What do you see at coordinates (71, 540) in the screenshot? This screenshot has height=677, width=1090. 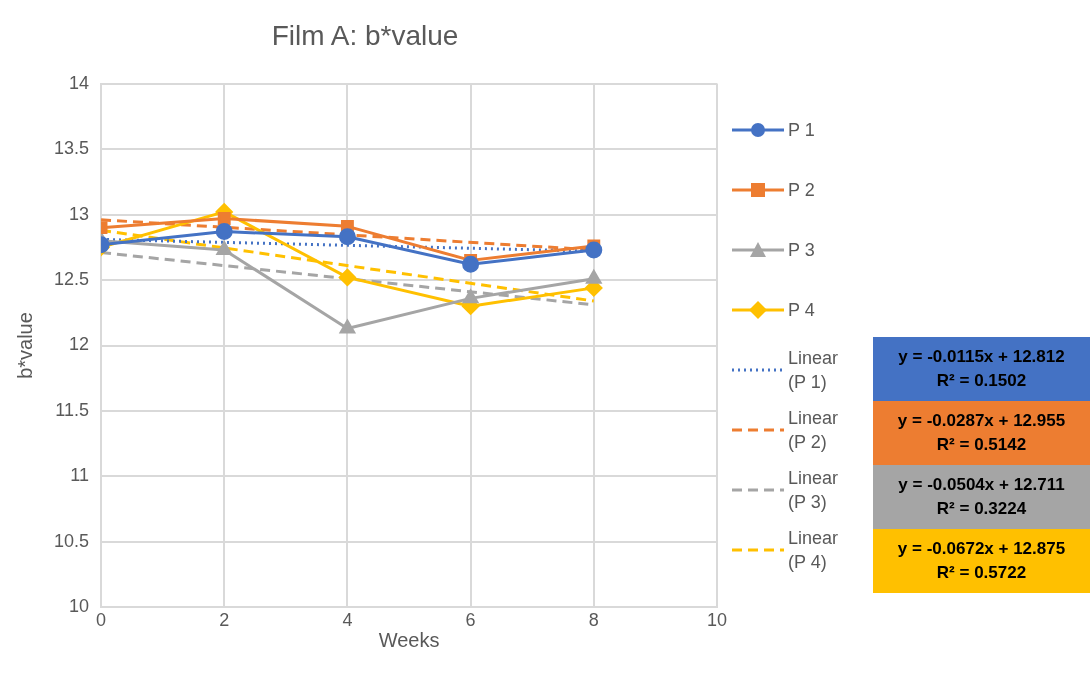 I see `y-tick-label: 10.5` at bounding box center [71, 540].